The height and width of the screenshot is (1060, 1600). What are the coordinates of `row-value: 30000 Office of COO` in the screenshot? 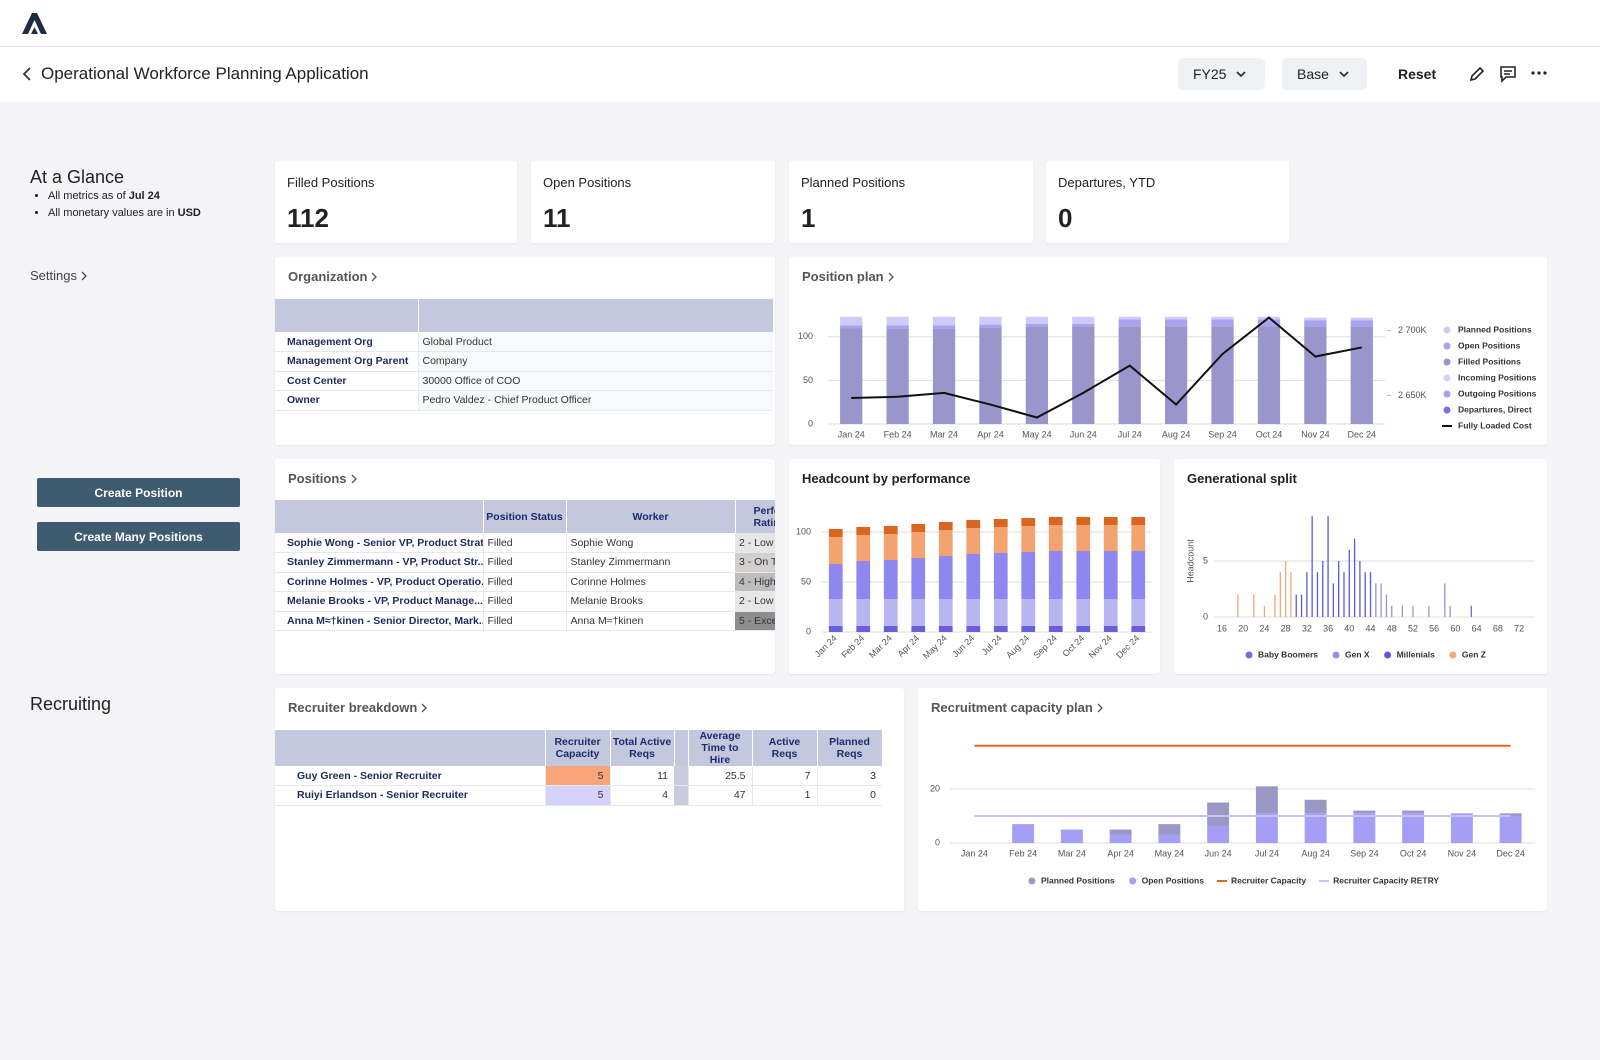 It's located at (595, 381).